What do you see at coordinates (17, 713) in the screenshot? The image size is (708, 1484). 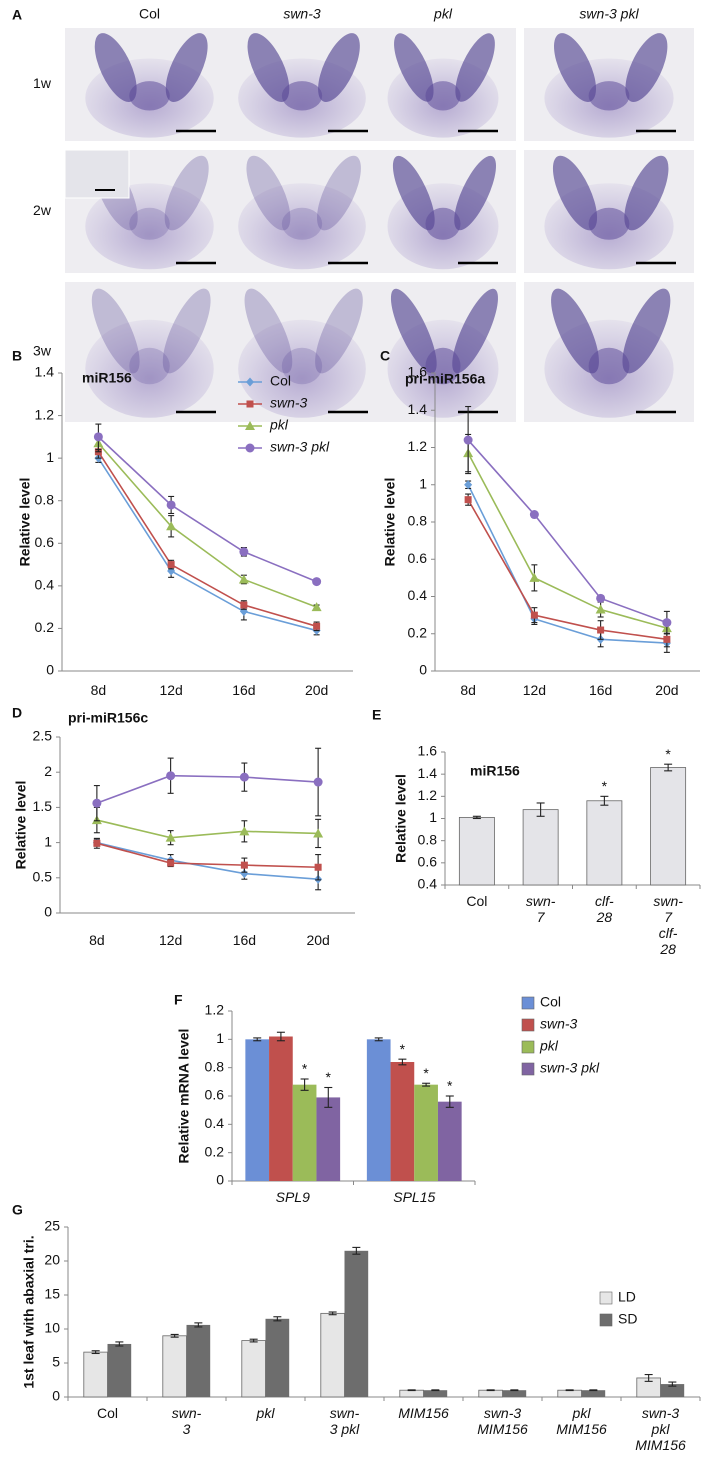 I see `panel-label: D` at bounding box center [17, 713].